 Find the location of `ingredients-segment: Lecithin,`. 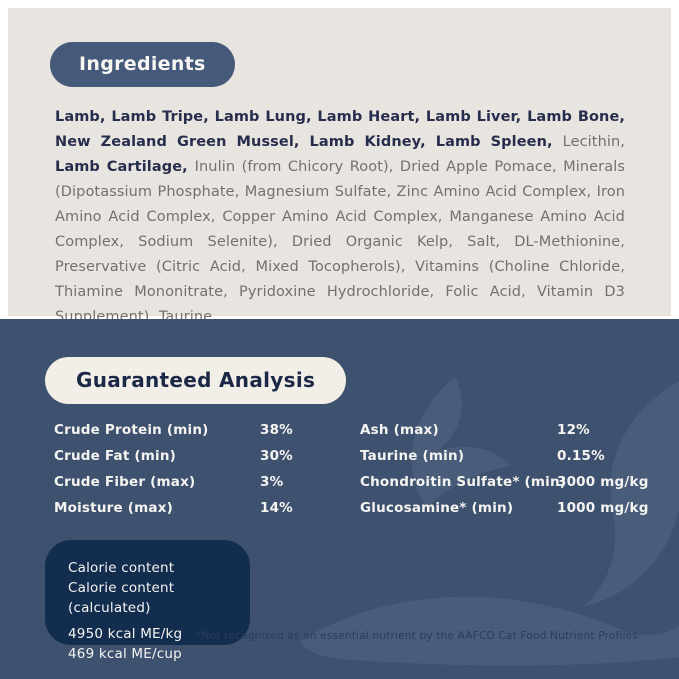

ingredients-segment: Lecithin, is located at coordinates (593, 142).